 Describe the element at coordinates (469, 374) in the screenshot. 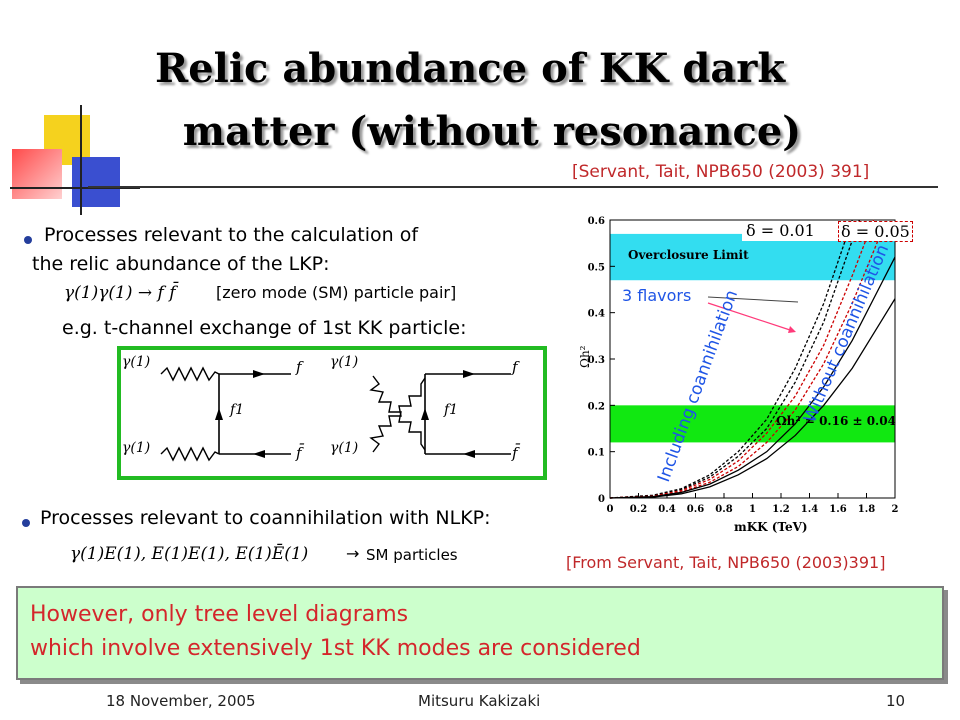

I see `fermion-arrow-2a` at that location.